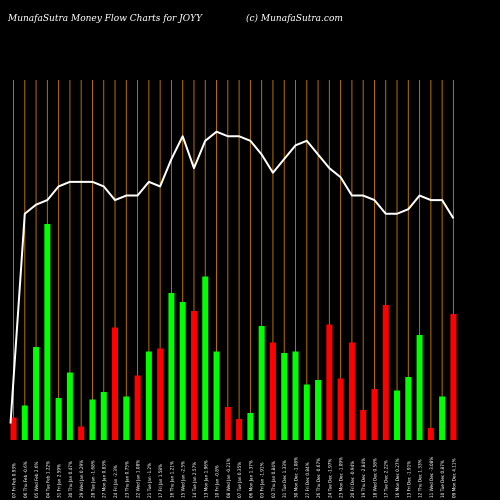 Image resolution: width=500 pixels, height=500 pixels. Describe the element at coordinates (363, 478) in the screenshot. I see `x-tick-label: 19 Thu Dec -2.84%` at that location.